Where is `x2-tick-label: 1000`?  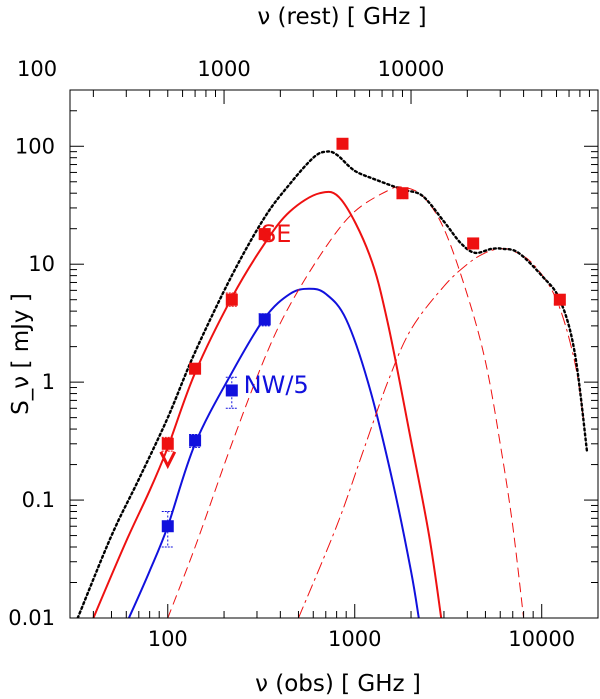 x2-tick-label: 1000 is located at coordinates (223, 69).